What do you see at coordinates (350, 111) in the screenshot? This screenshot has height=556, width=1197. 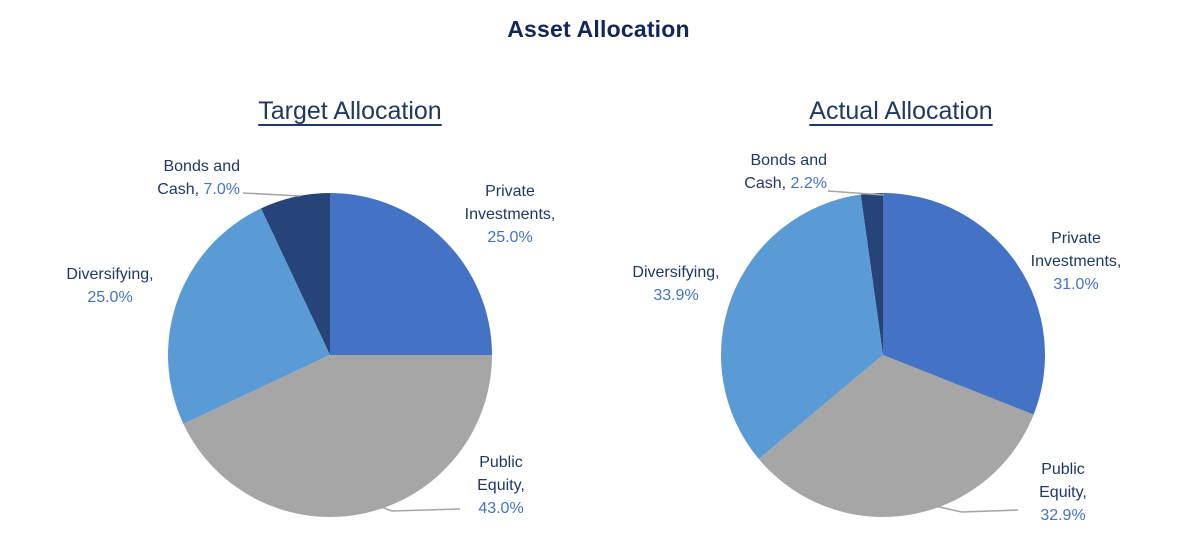 I see `chart-subtitle-target: Target Allocation` at bounding box center [350, 111].